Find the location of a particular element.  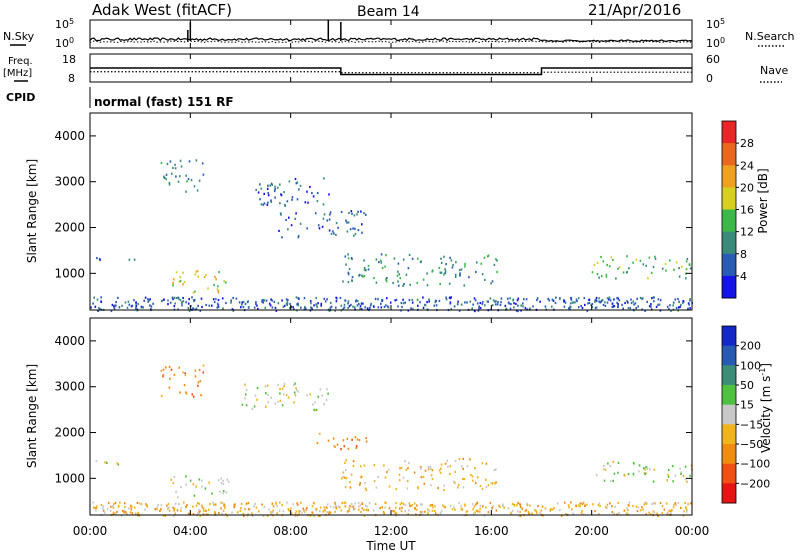

colorbar-tick-label: 28 is located at coordinates (747, 143).